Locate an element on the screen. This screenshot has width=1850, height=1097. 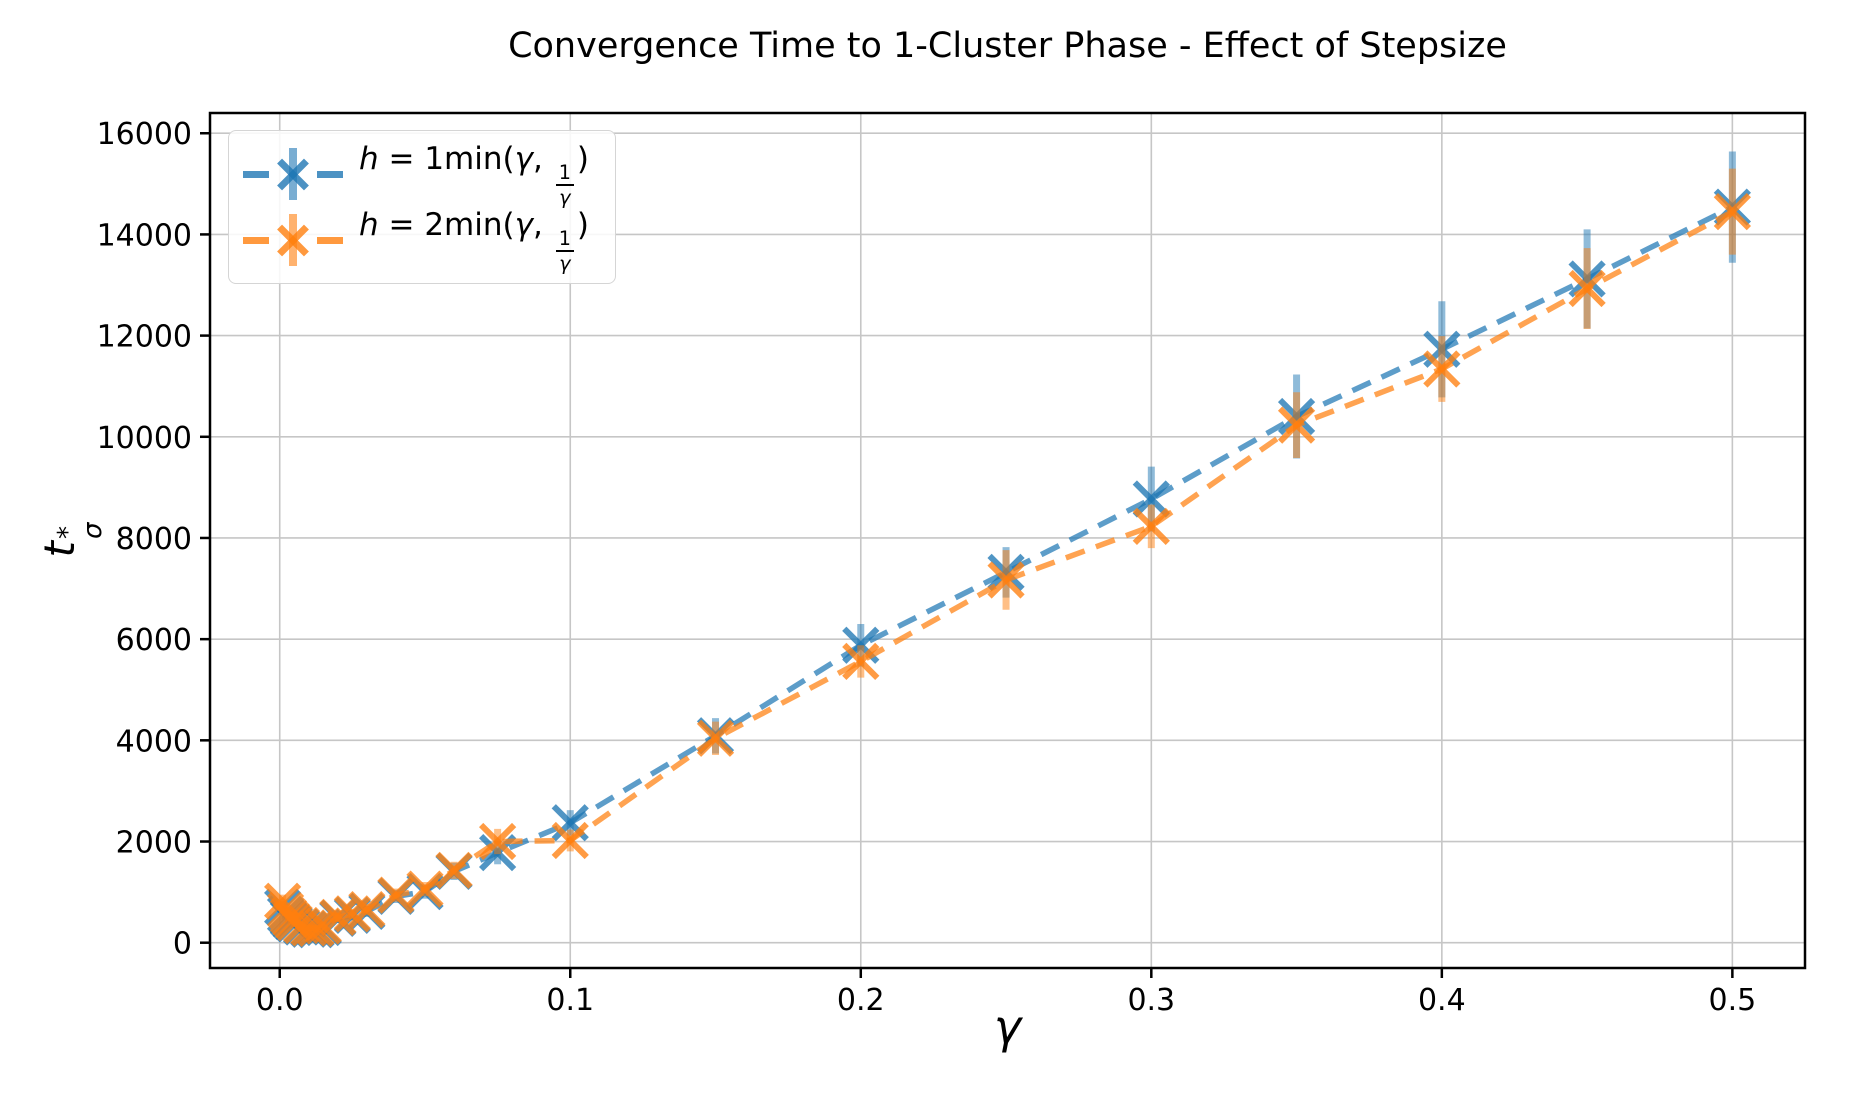
legend-entry-h1: h = 1min(γ, 1 γ) is located at coordinates (416, 174).